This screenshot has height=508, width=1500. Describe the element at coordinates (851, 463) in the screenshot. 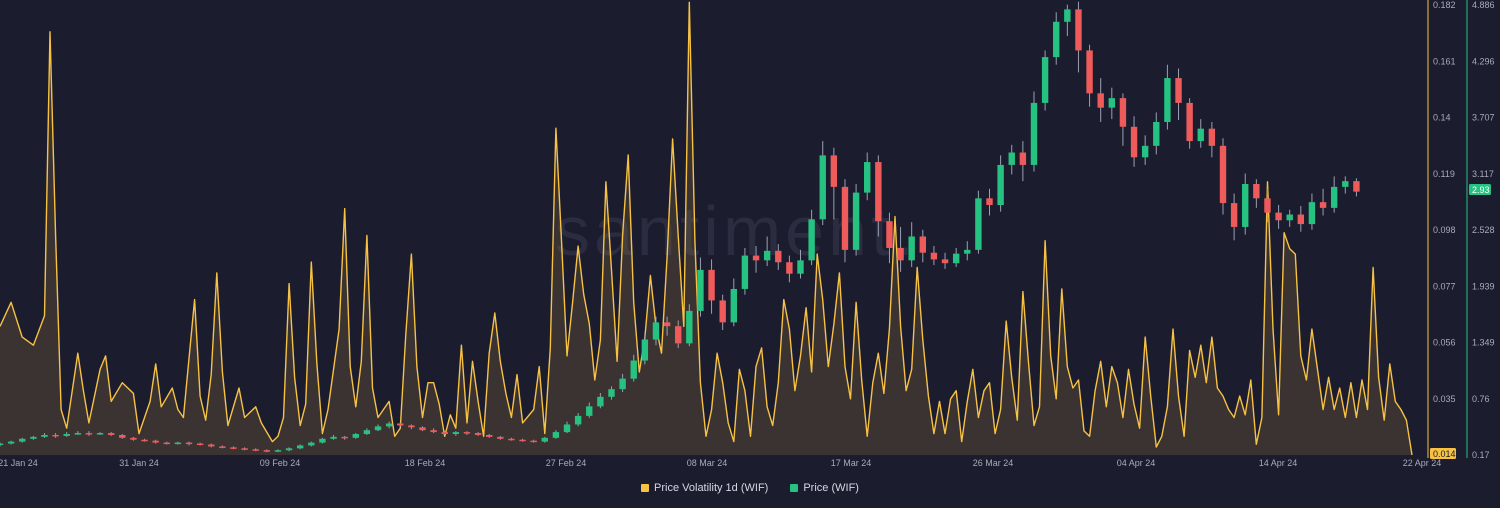

I see `x-tick-label: 17 Mar 24` at that location.